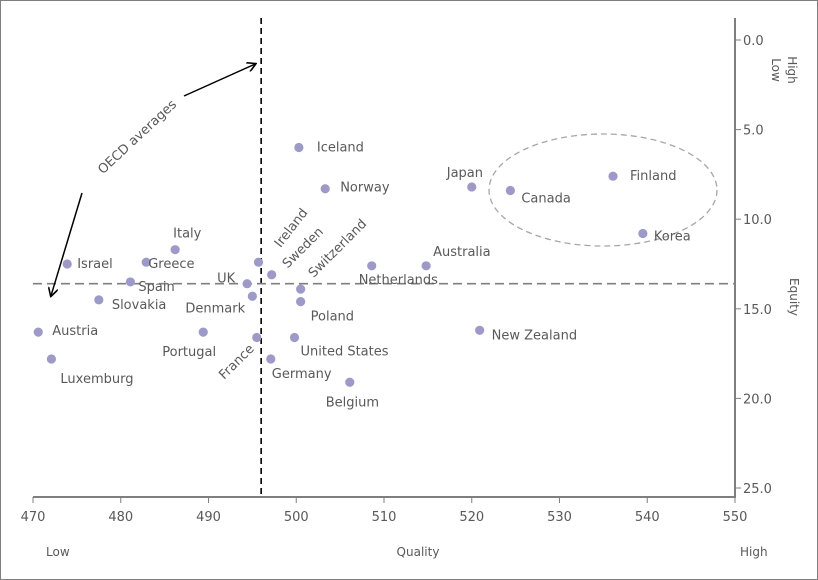  What do you see at coordinates (340, 148) in the screenshot?
I see `label-iceland: Iceland` at bounding box center [340, 148].